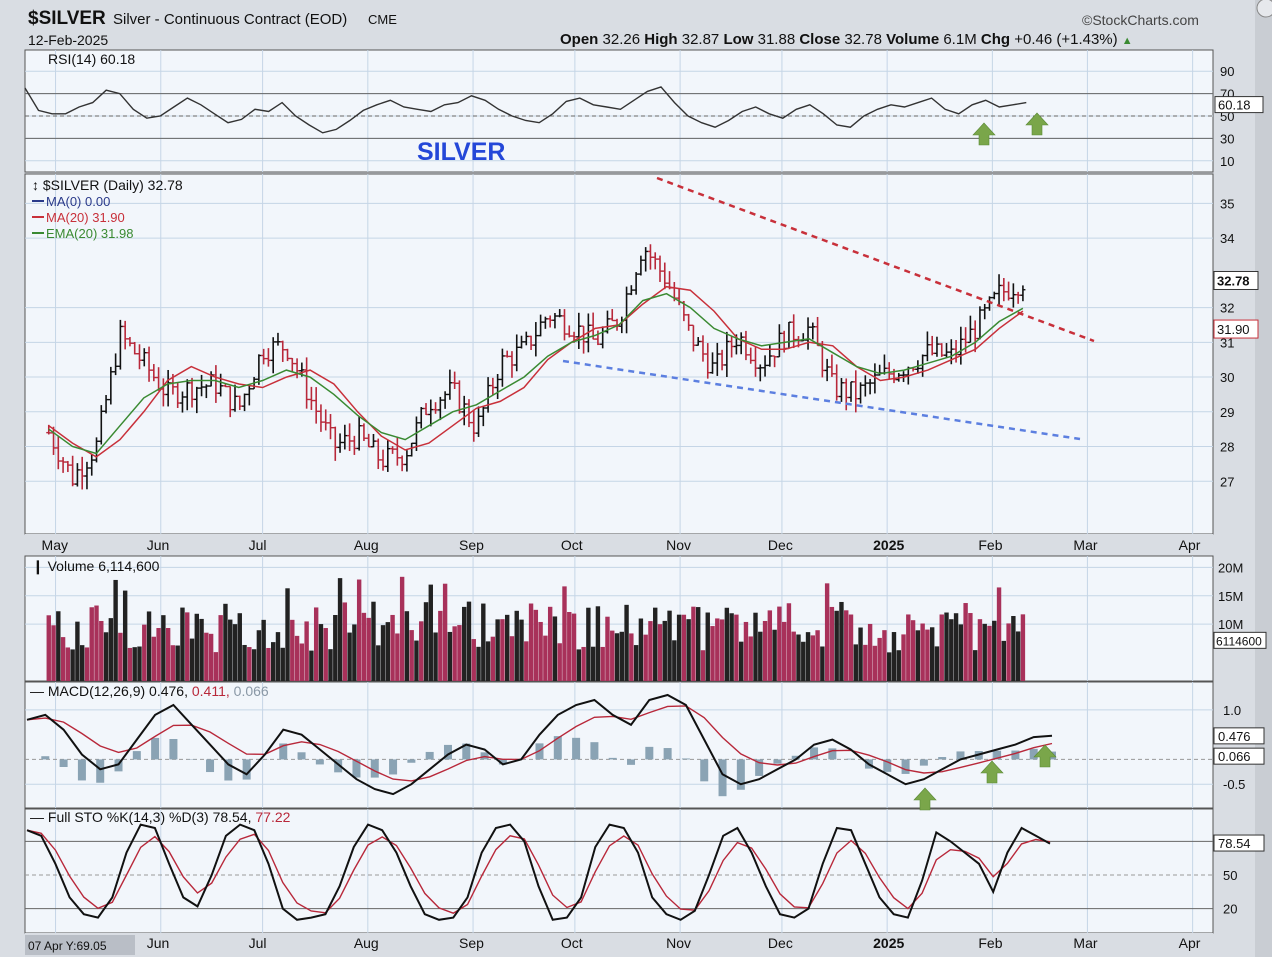 Image resolution: width=1272 pixels, height=957 pixels. I want to click on close-price-tag-text: 32.78, so click(1233, 280).